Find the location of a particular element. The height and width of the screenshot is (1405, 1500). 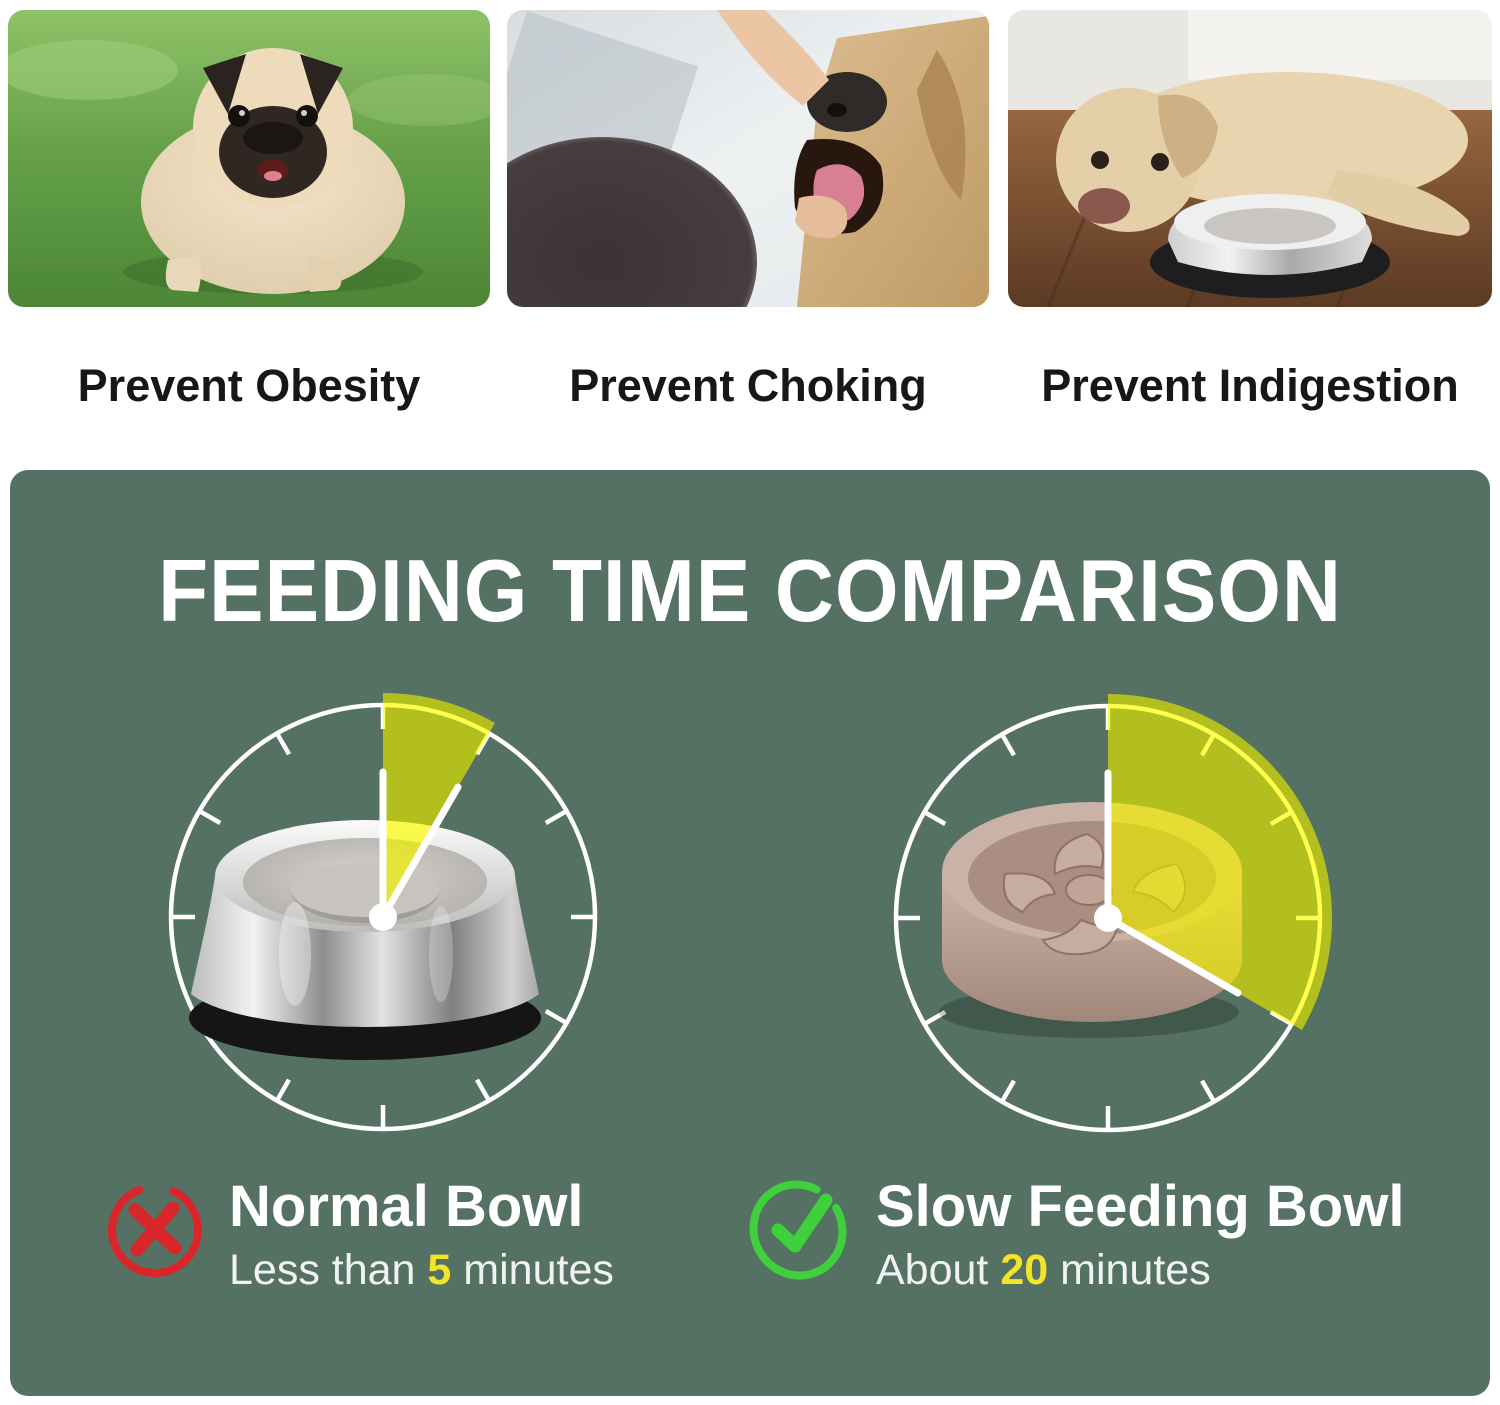

slow-bowl-title: Slow Feeding Bowl is located at coordinates (1140, 1206).